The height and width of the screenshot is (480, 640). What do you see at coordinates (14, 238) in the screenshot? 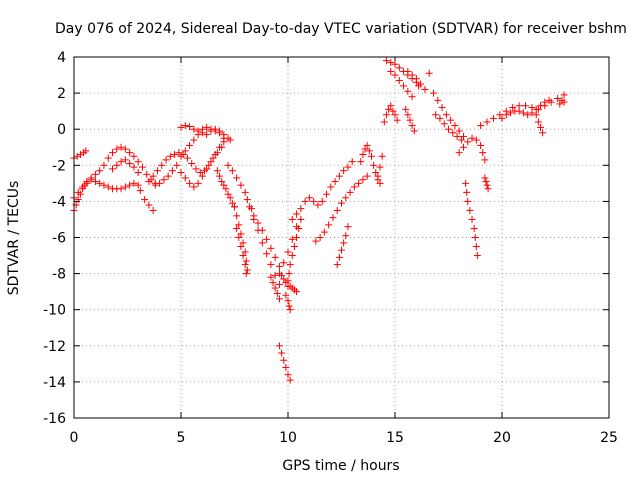
I see `y-axis-label: SDTVAR / TECUs` at bounding box center [14, 238].